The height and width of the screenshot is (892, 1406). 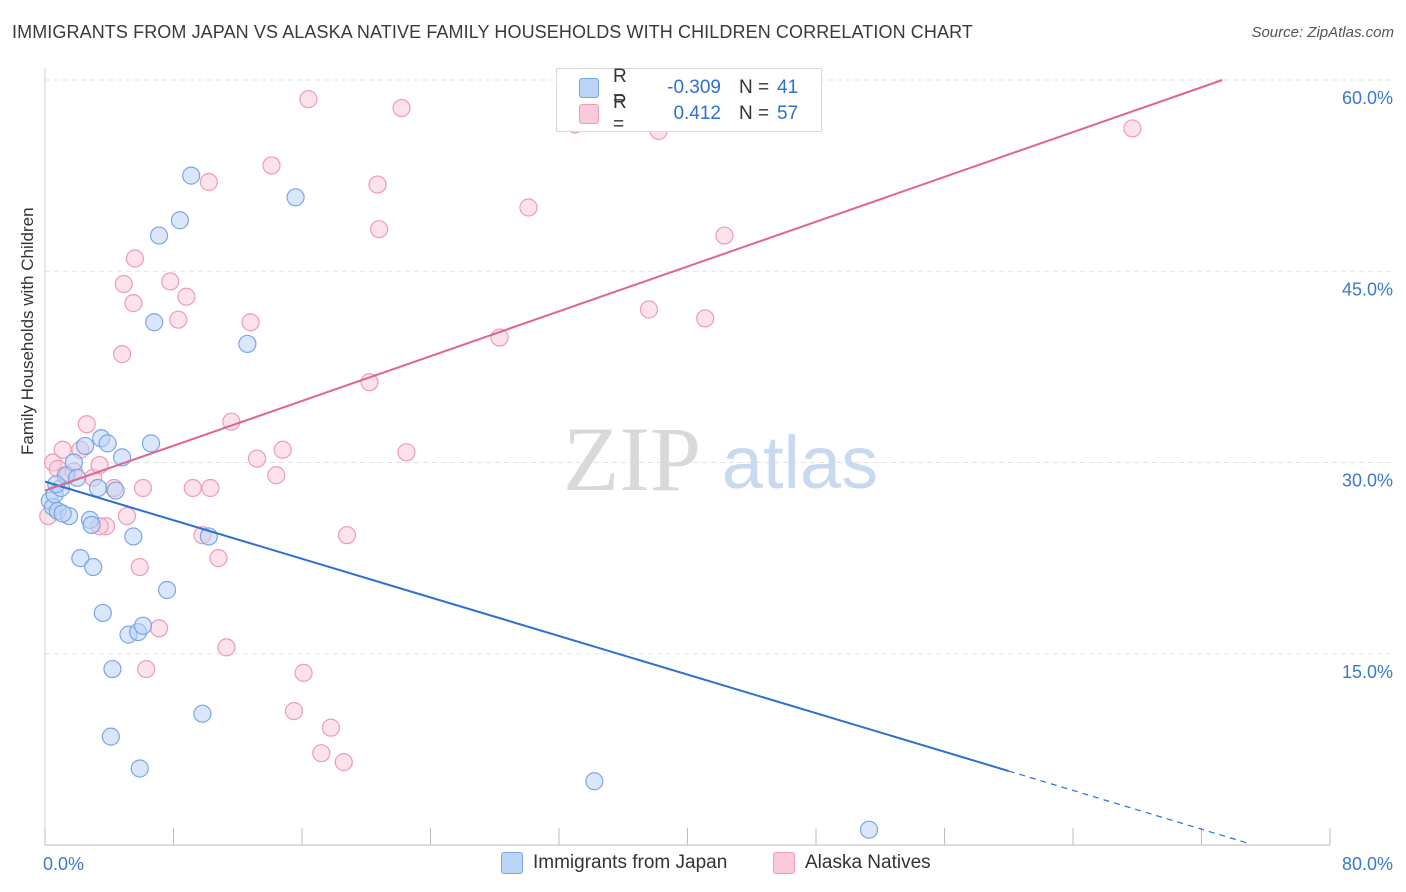 What do you see at coordinates (63, 864) in the screenshot?
I see `x-tick-label: 0.0%` at bounding box center [63, 864].